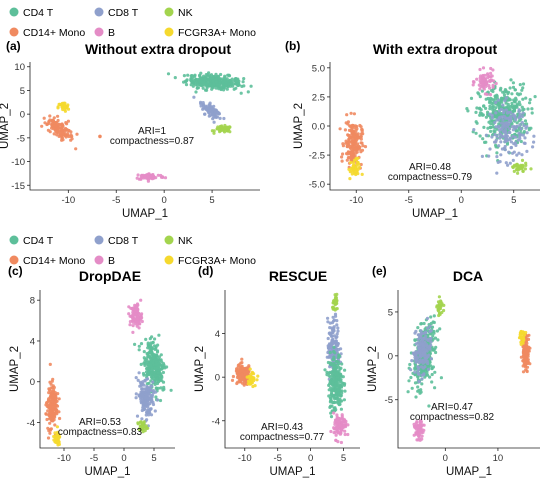  I want to click on panel-title: DropDAE, so click(110, 276).